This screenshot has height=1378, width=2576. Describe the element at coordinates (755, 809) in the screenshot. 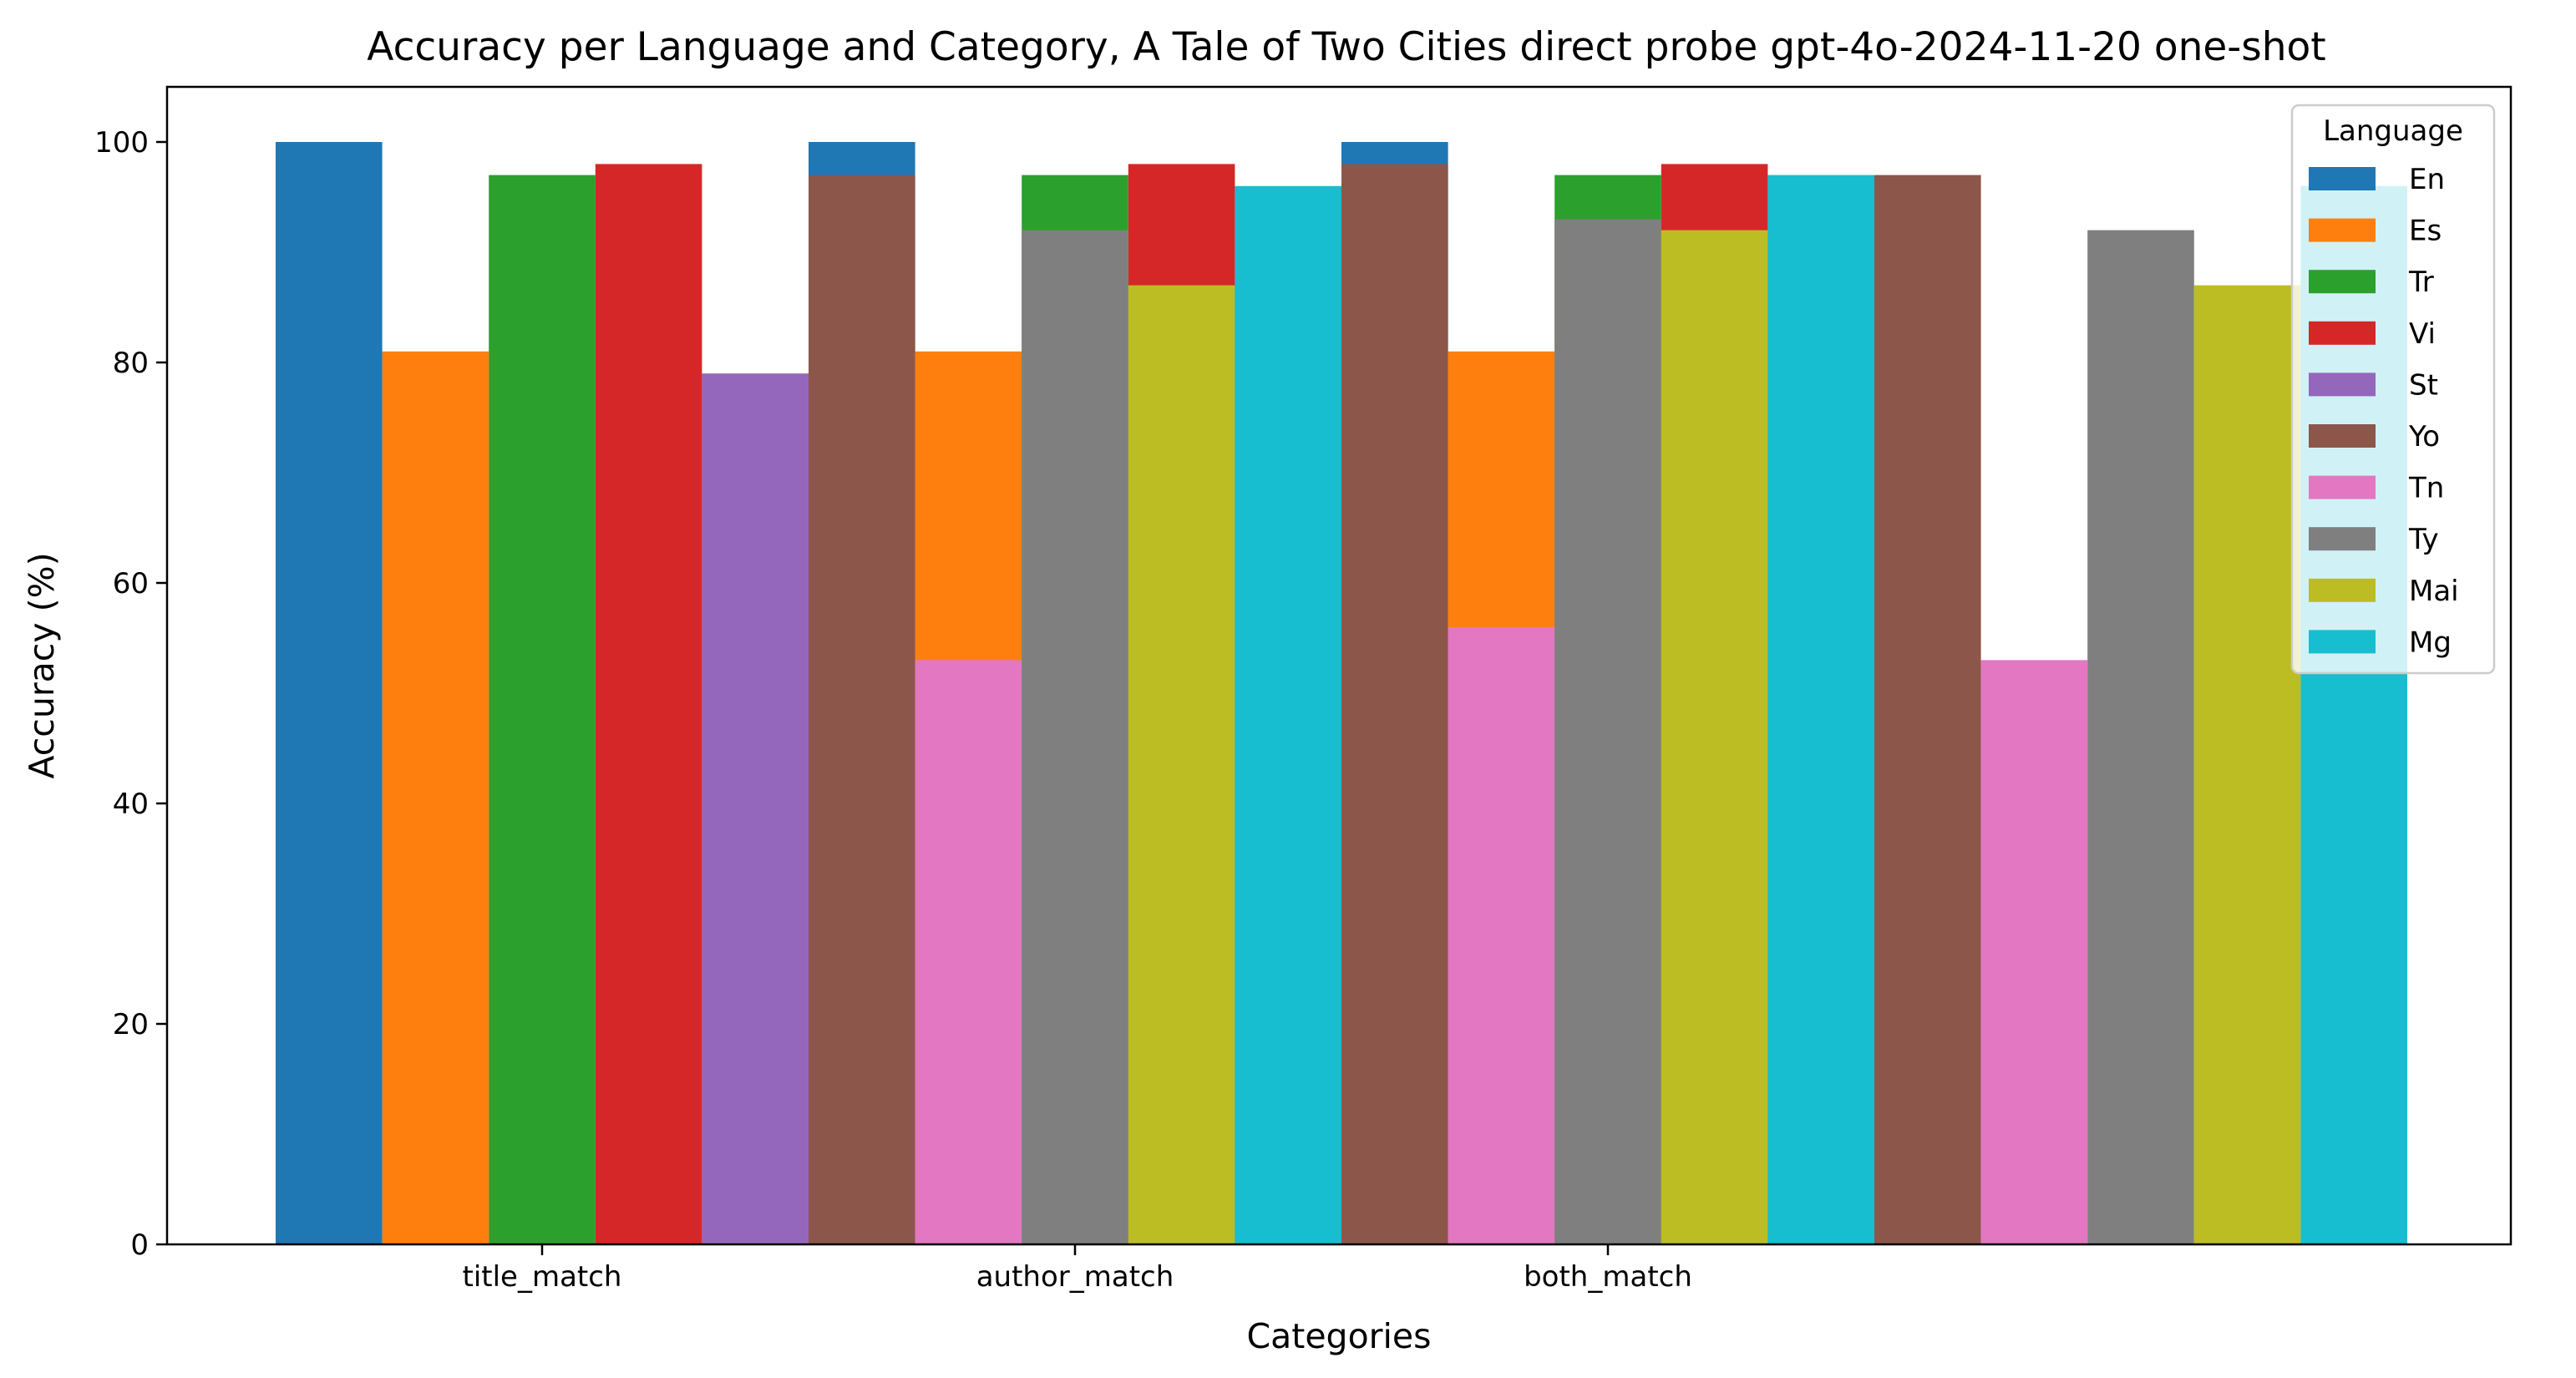

I see `bar-st-title_match` at that location.